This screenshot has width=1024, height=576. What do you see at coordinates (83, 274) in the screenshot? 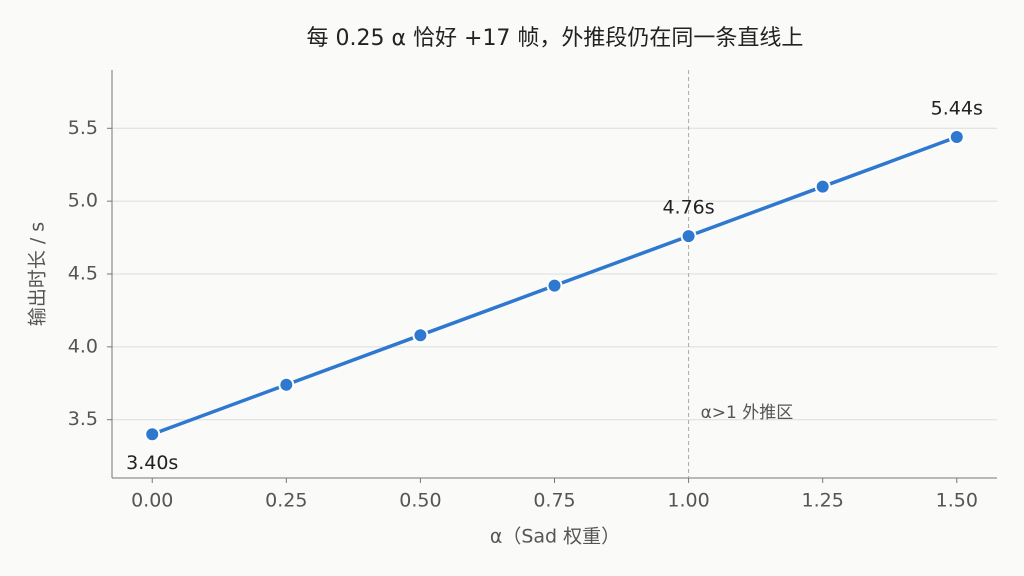
I see `y-tick-label: 4.5` at bounding box center [83, 274].